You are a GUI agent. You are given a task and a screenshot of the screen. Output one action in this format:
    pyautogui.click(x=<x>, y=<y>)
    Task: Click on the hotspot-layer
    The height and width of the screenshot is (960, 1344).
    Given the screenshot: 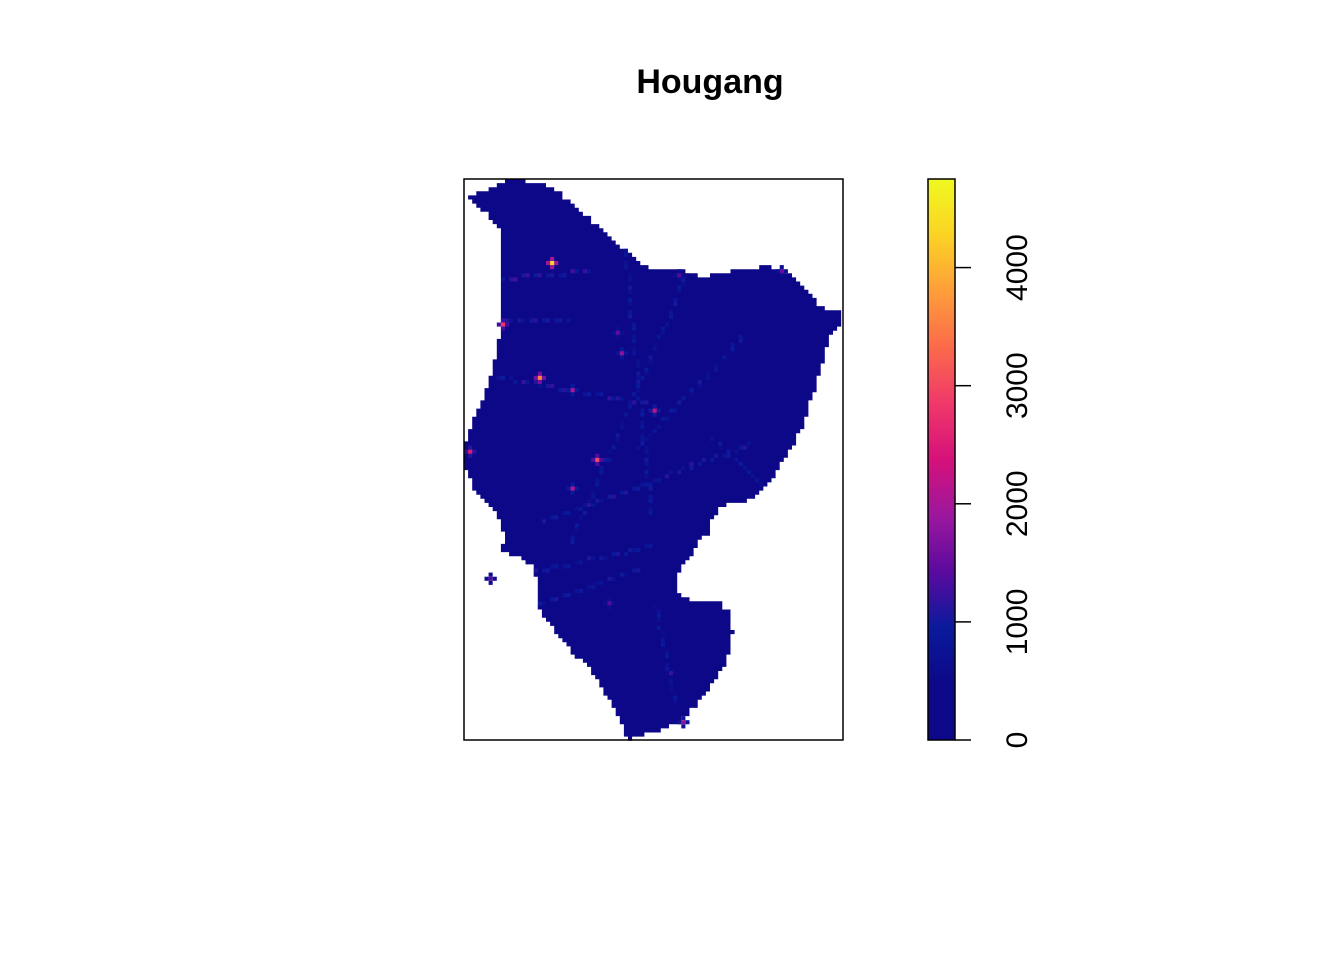 What is the action you would take?
    pyautogui.click(x=626, y=492)
    